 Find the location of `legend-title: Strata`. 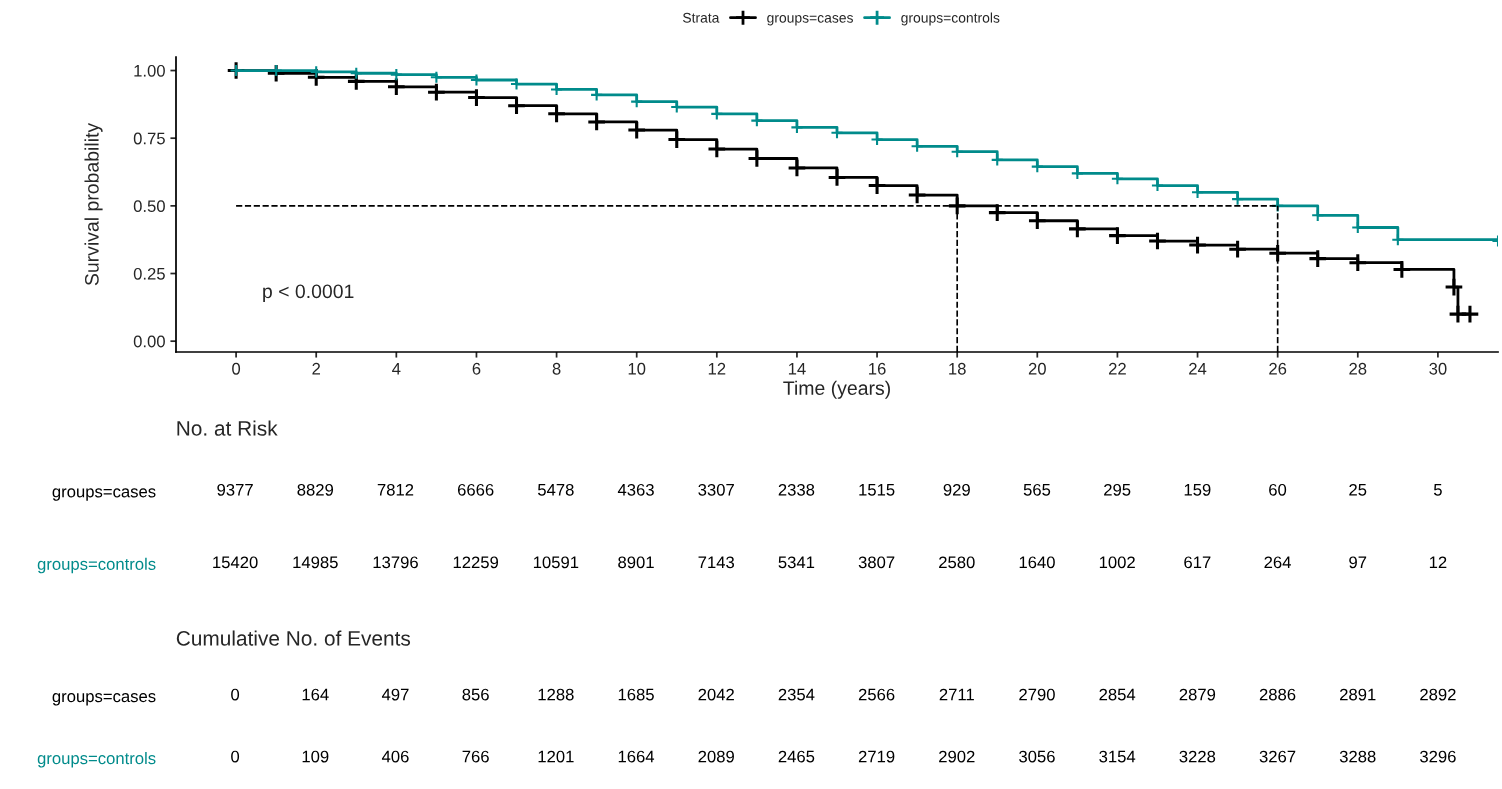

legend-title: Strata is located at coordinates (701, 17).